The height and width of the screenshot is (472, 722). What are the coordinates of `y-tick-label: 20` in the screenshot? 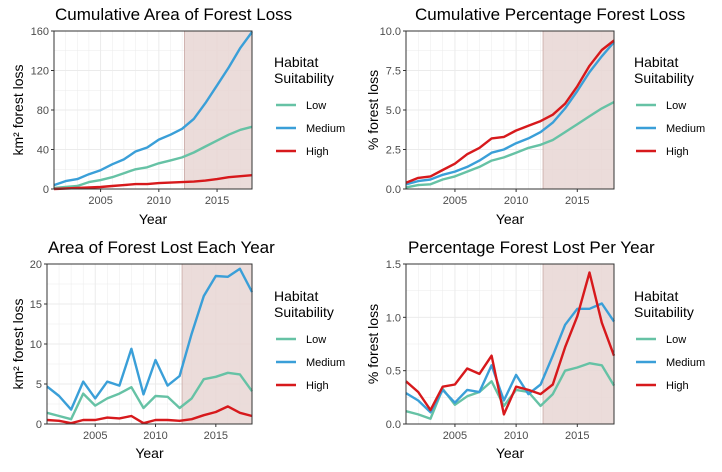 It's located at (36, 265).